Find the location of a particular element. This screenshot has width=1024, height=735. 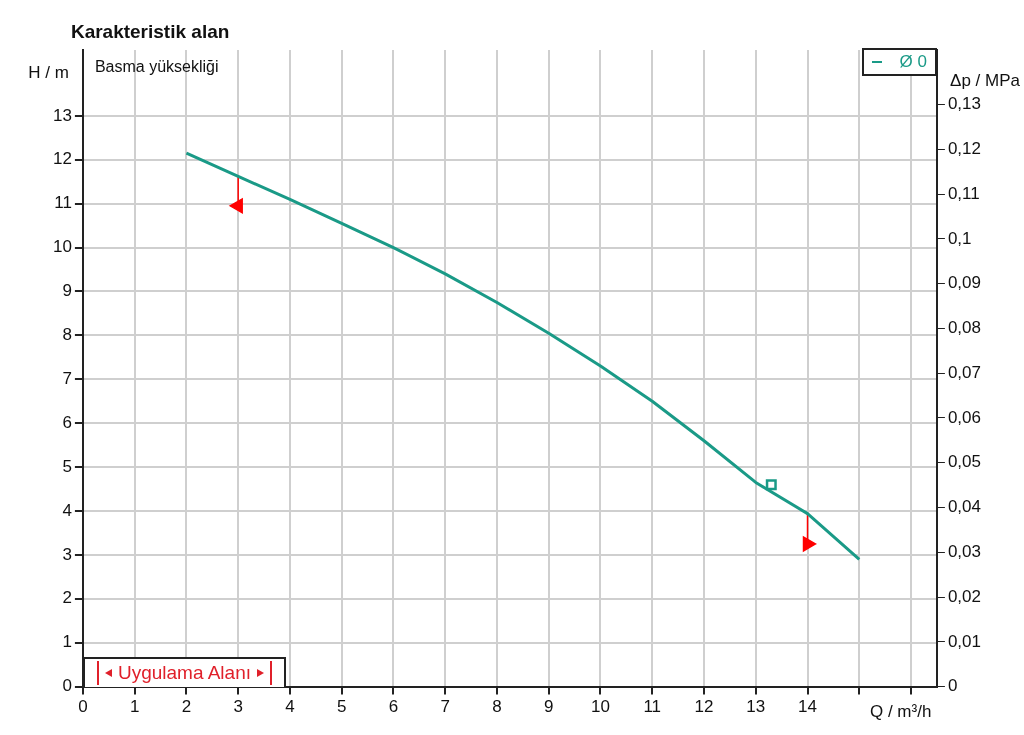

annotation: Uygulama Alanı is located at coordinates (184, 672).